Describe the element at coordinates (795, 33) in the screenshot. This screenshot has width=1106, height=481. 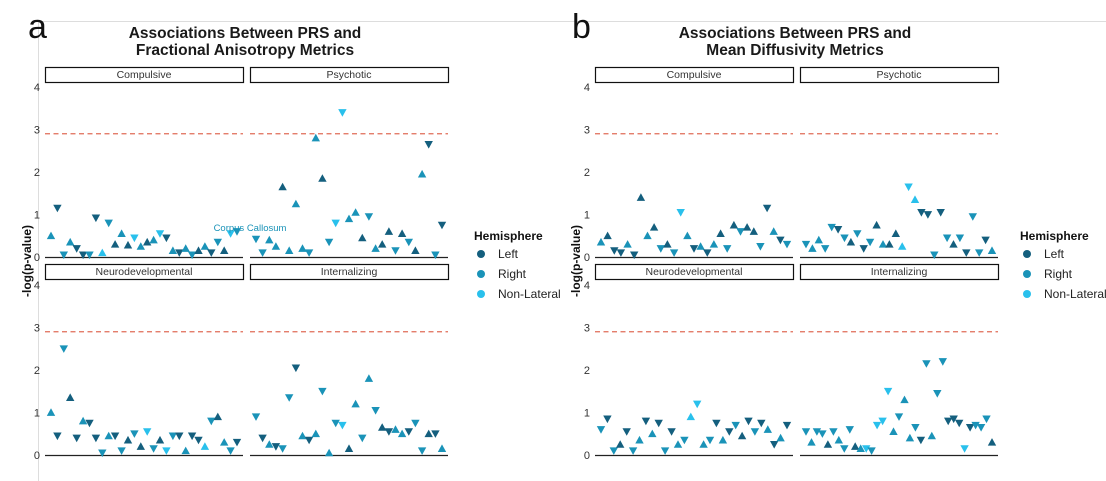
I see `chart-title-line: Associations Between PRS and` at that location.